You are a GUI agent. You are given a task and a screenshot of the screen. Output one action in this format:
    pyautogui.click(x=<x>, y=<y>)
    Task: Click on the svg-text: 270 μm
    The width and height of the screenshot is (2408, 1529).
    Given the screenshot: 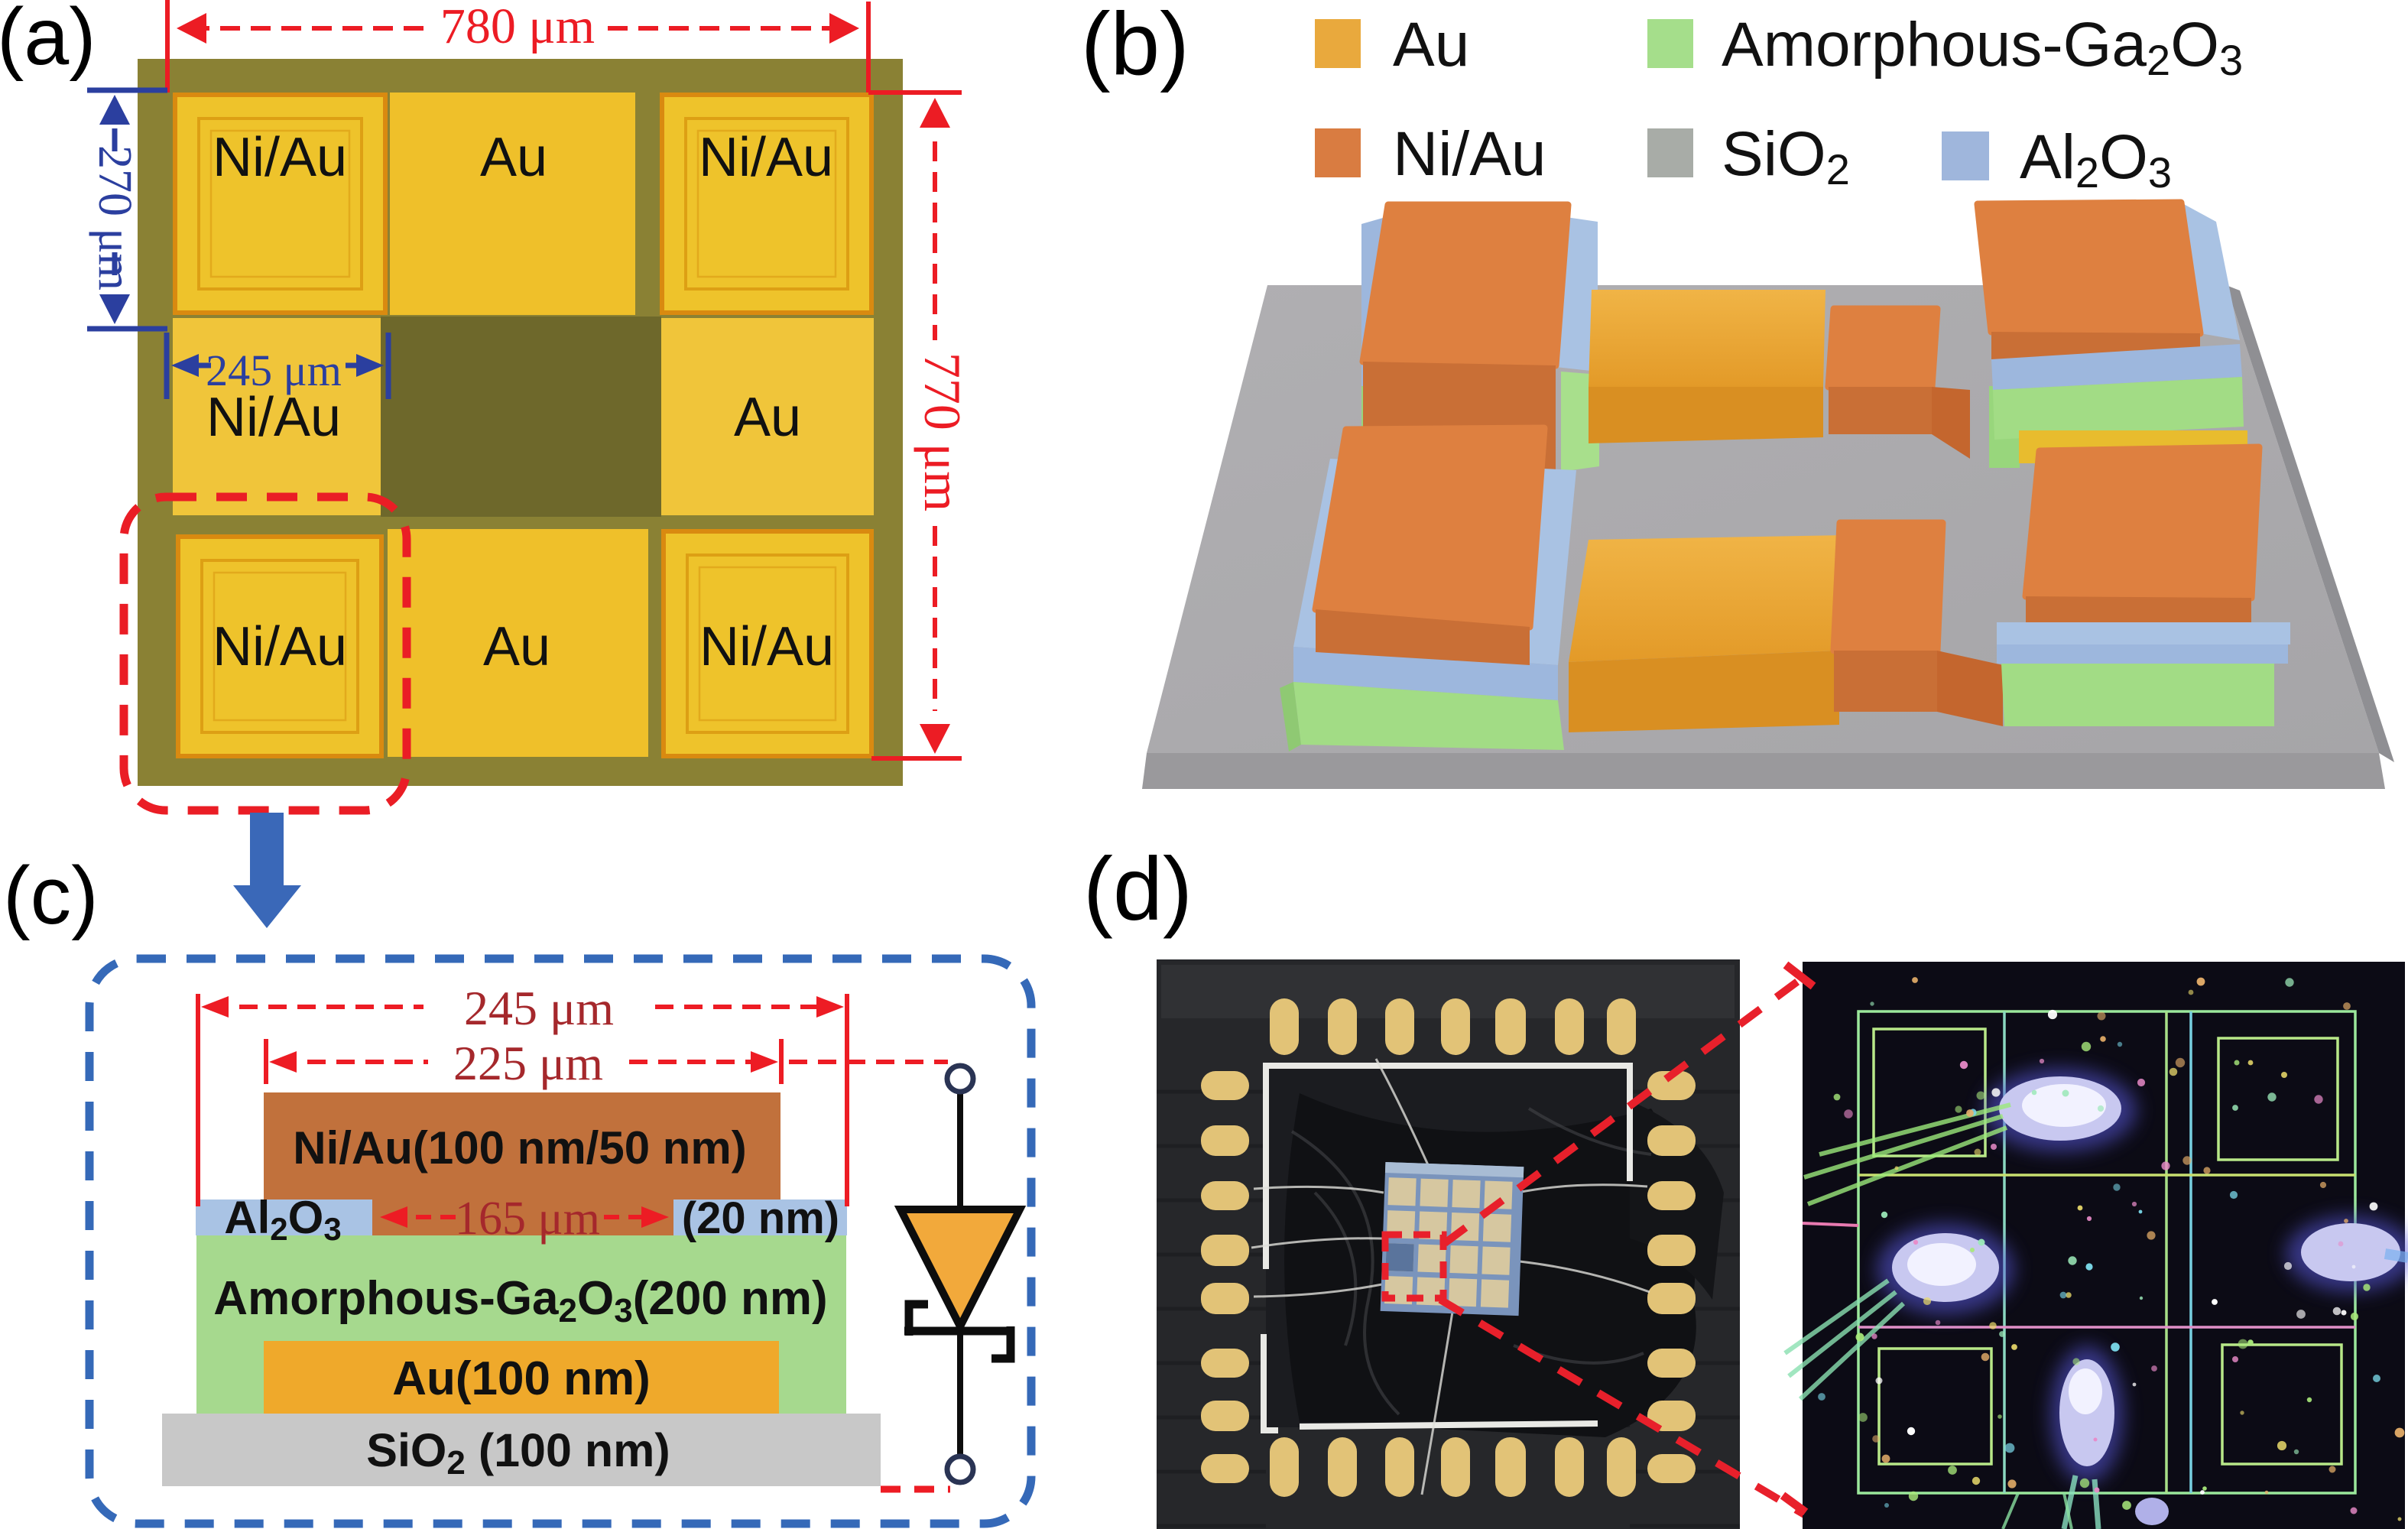 What is the action you would take?
    pyautogui.click(x=115, y=218)
    